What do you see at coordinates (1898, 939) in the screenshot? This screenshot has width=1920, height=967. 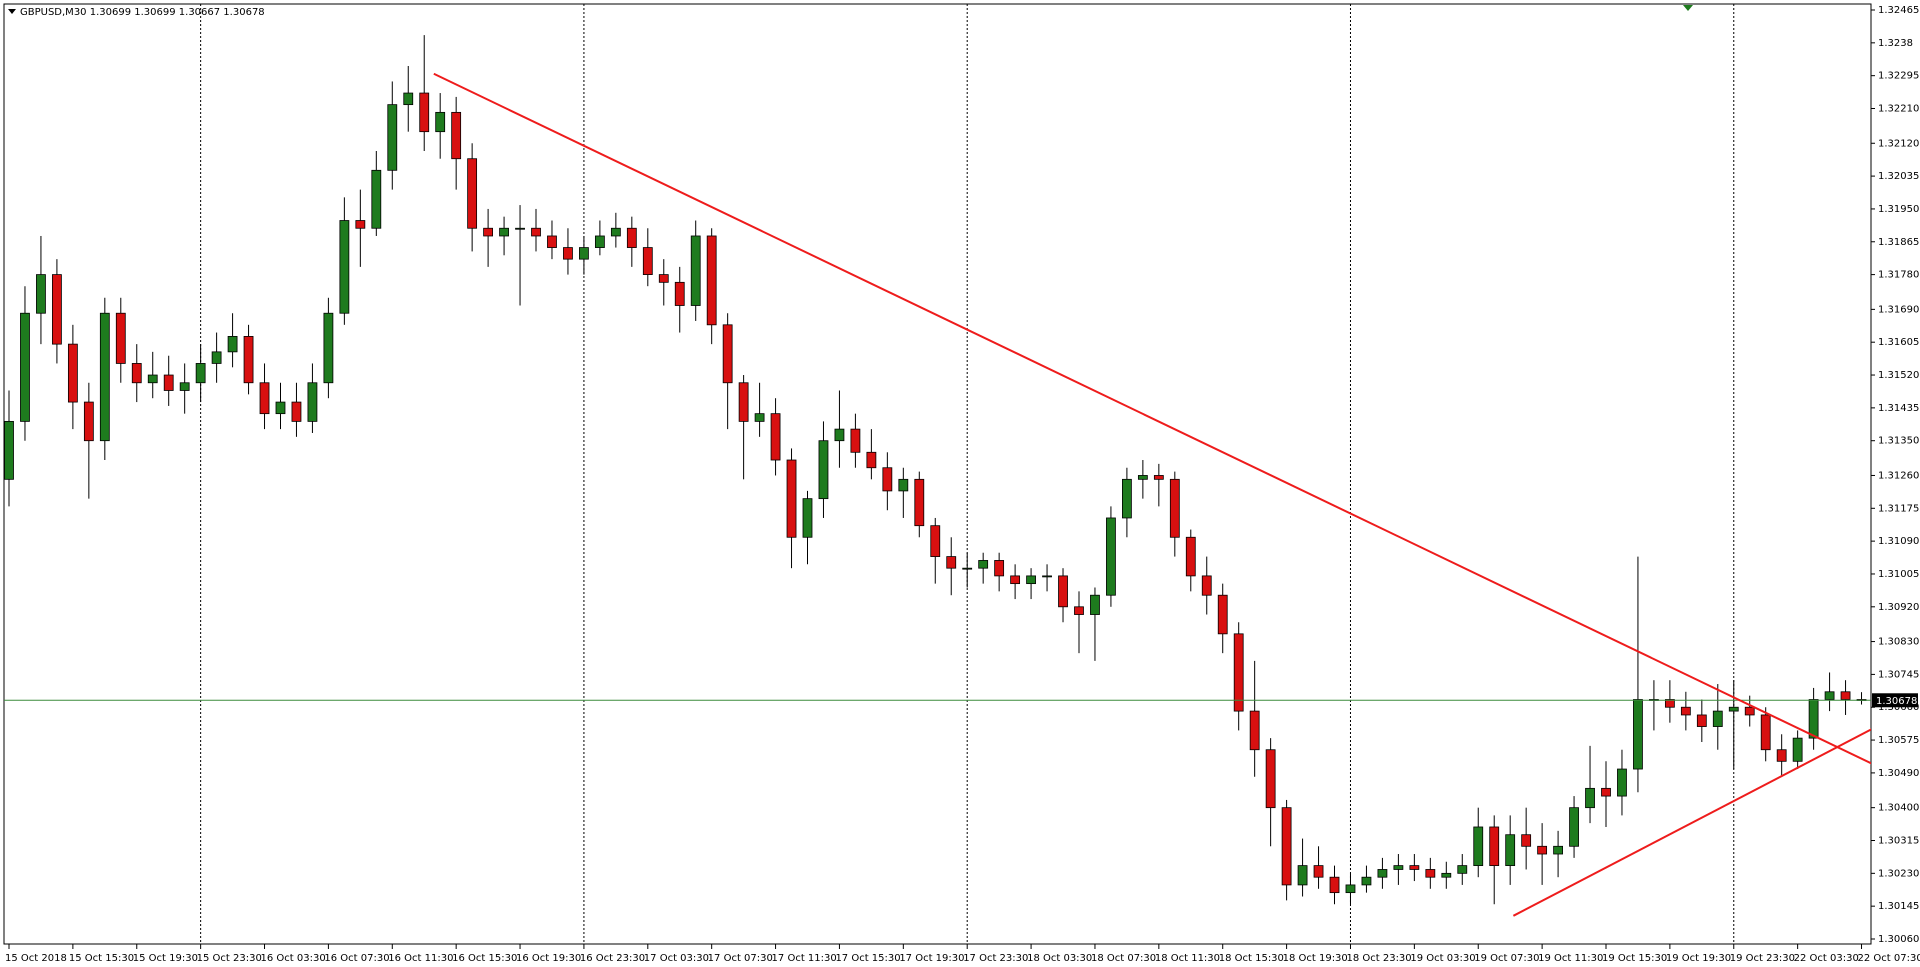 I see `y-tick-label: 1.30060` at bounding box center [1898, 939].